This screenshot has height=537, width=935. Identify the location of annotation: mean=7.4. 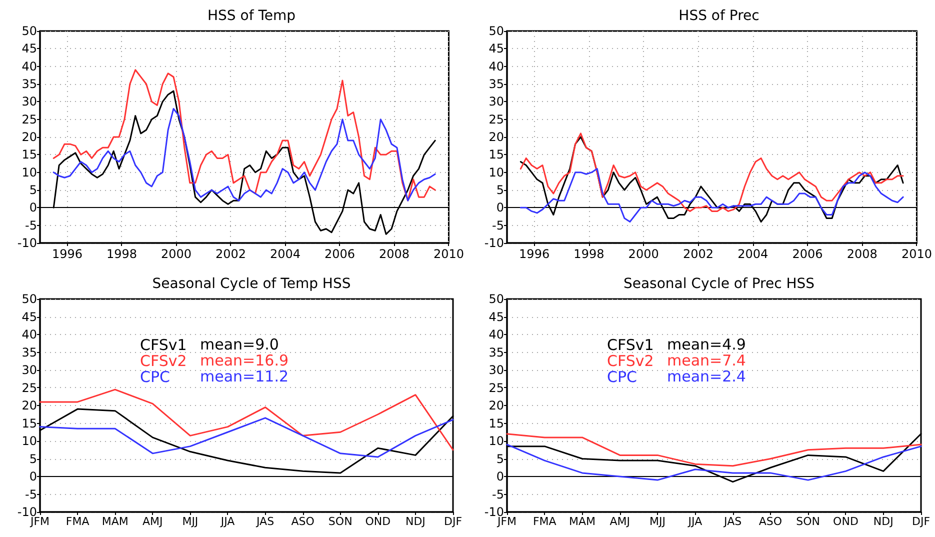
(706, 361).